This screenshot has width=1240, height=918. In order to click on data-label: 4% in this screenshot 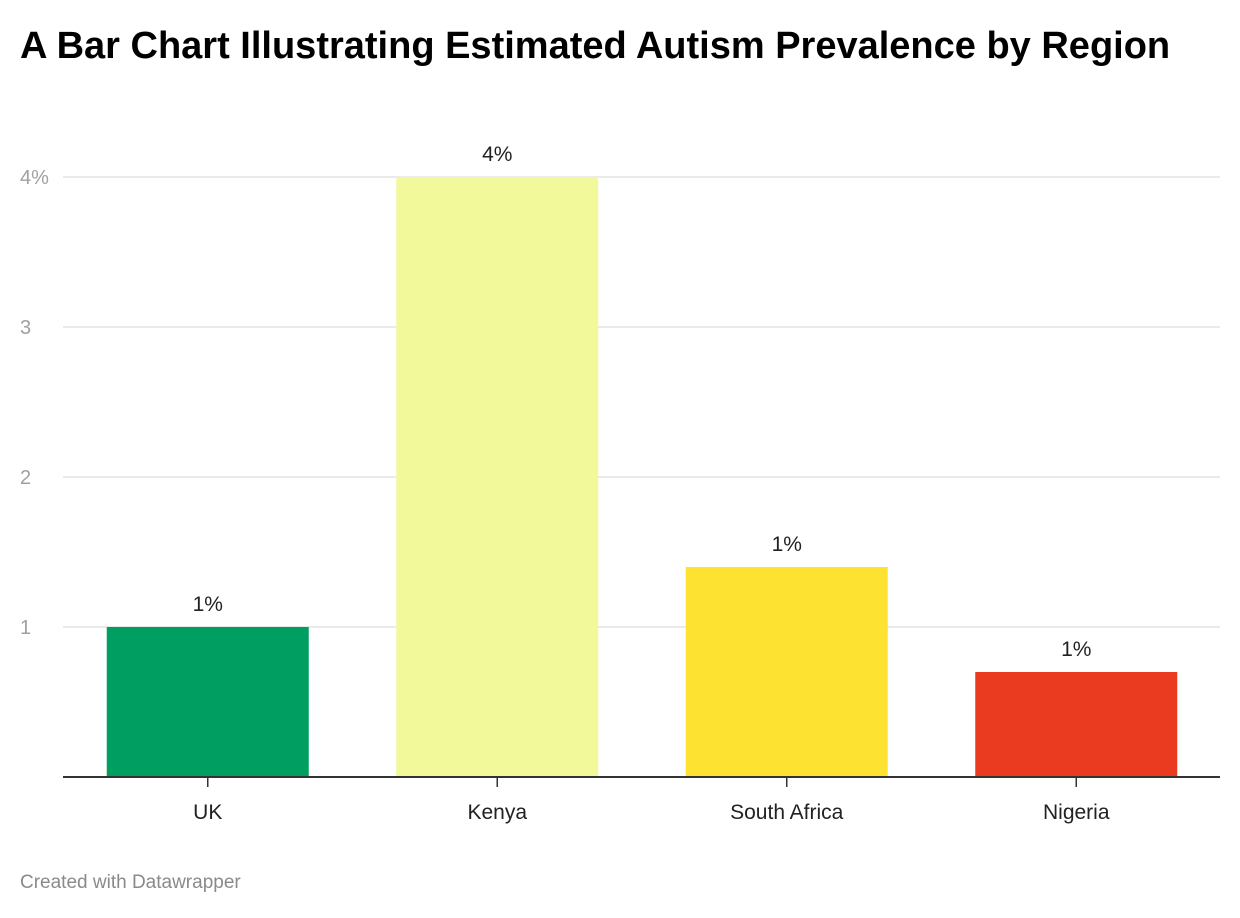, I will do `click(497, 154)`.